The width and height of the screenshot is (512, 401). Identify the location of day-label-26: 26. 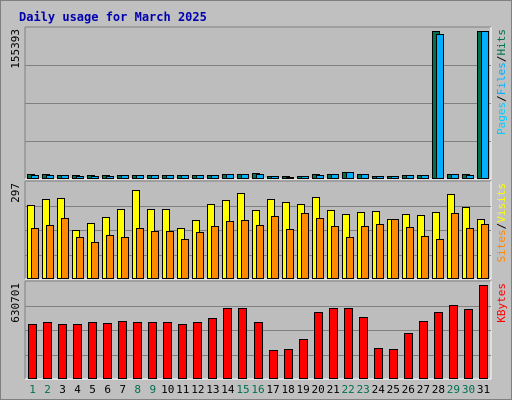
(408, 389).